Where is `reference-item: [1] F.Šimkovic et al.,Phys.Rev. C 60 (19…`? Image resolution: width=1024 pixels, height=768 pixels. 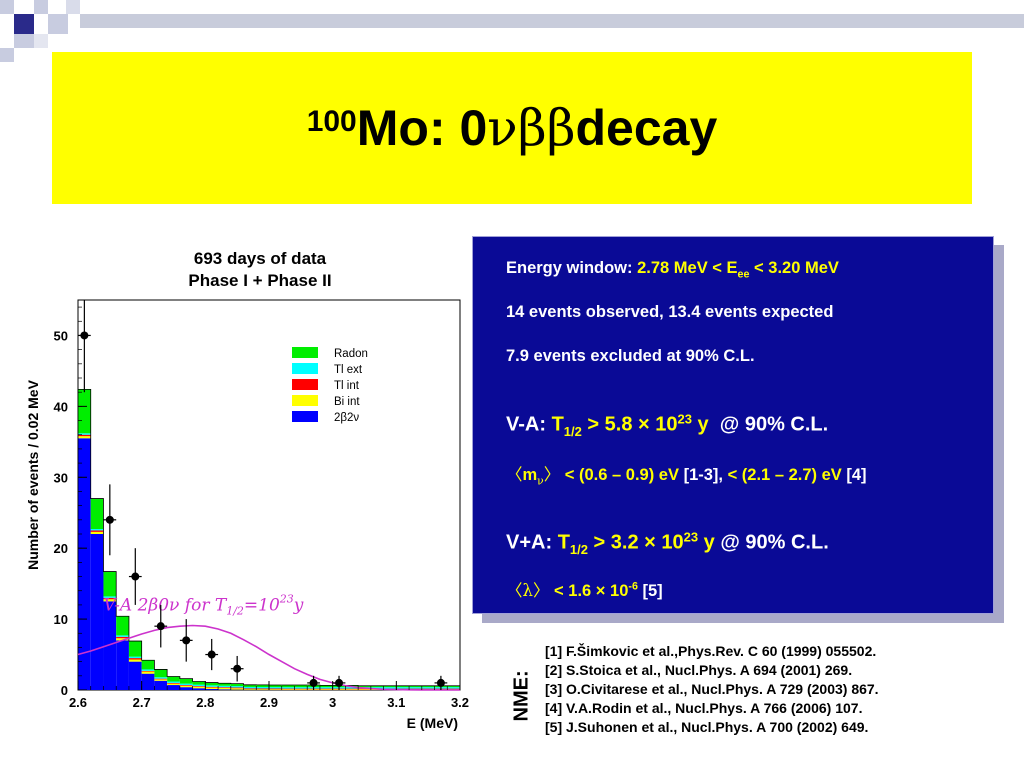 reference-item: [1] F.Šimkovic et al.,Phys.Rev. C 60 (19… is located at coordinates (711, 651).